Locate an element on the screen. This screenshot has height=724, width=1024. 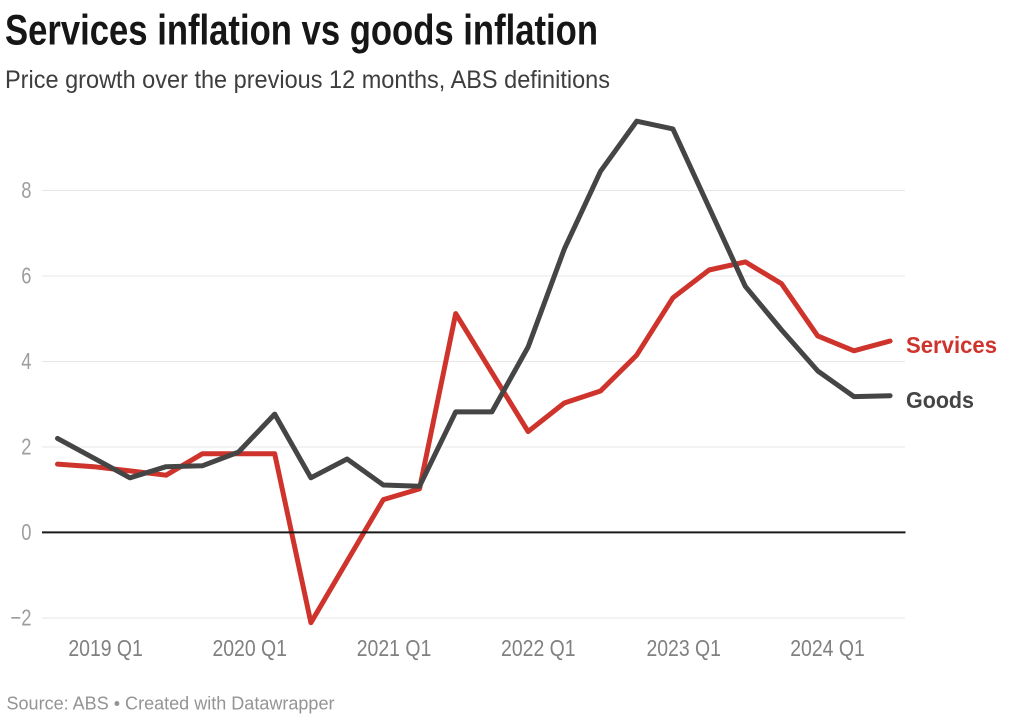
svg-text: 4 is located at coordinates (26, 361).